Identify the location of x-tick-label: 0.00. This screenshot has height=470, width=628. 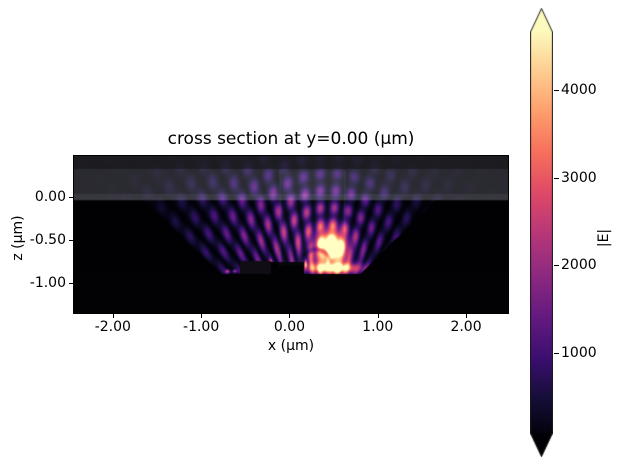
(289, 327).